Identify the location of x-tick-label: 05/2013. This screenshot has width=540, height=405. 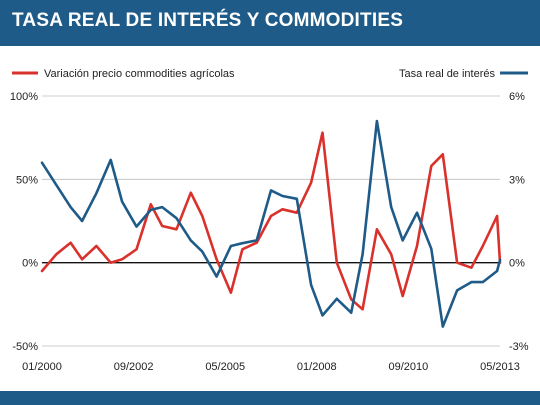
(500, 367).